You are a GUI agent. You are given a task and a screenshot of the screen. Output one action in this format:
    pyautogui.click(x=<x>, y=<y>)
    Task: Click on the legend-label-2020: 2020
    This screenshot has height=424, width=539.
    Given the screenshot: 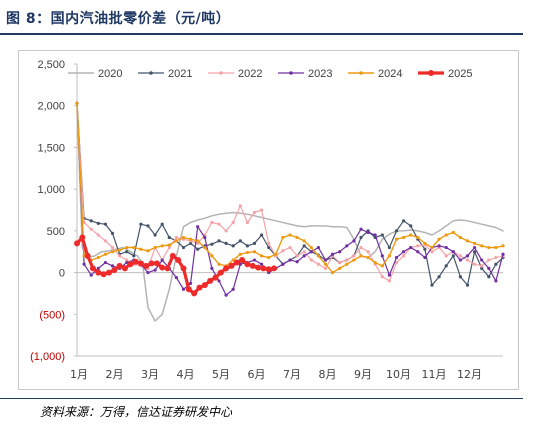 What is the action you would take?
    pyautogui.click(x=110, y=74)
    